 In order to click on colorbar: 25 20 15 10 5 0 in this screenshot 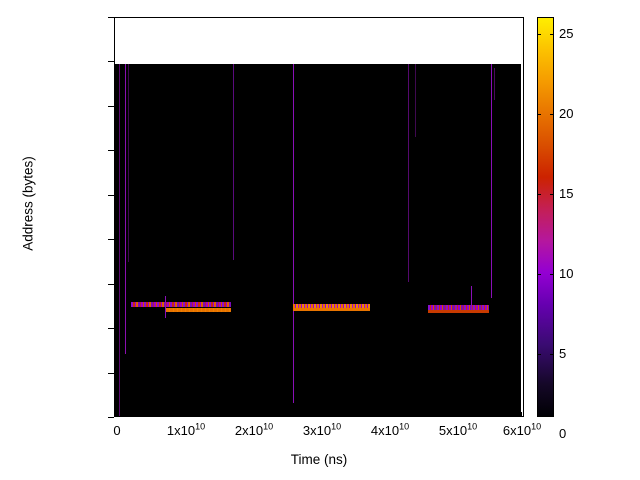, I will do `click(555, 228)`.